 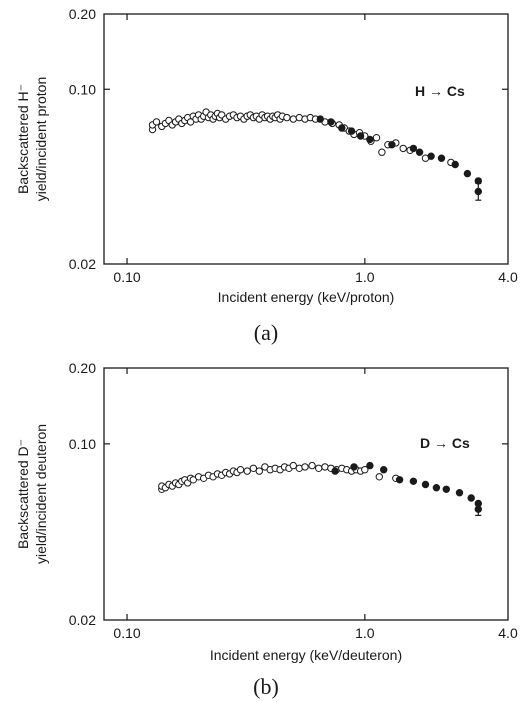 What do you see at coordinates (23, 139) in the screenshot?
I see `y-axis-label-line1: Backscattered H⁻` at bounding box center [23, 139].